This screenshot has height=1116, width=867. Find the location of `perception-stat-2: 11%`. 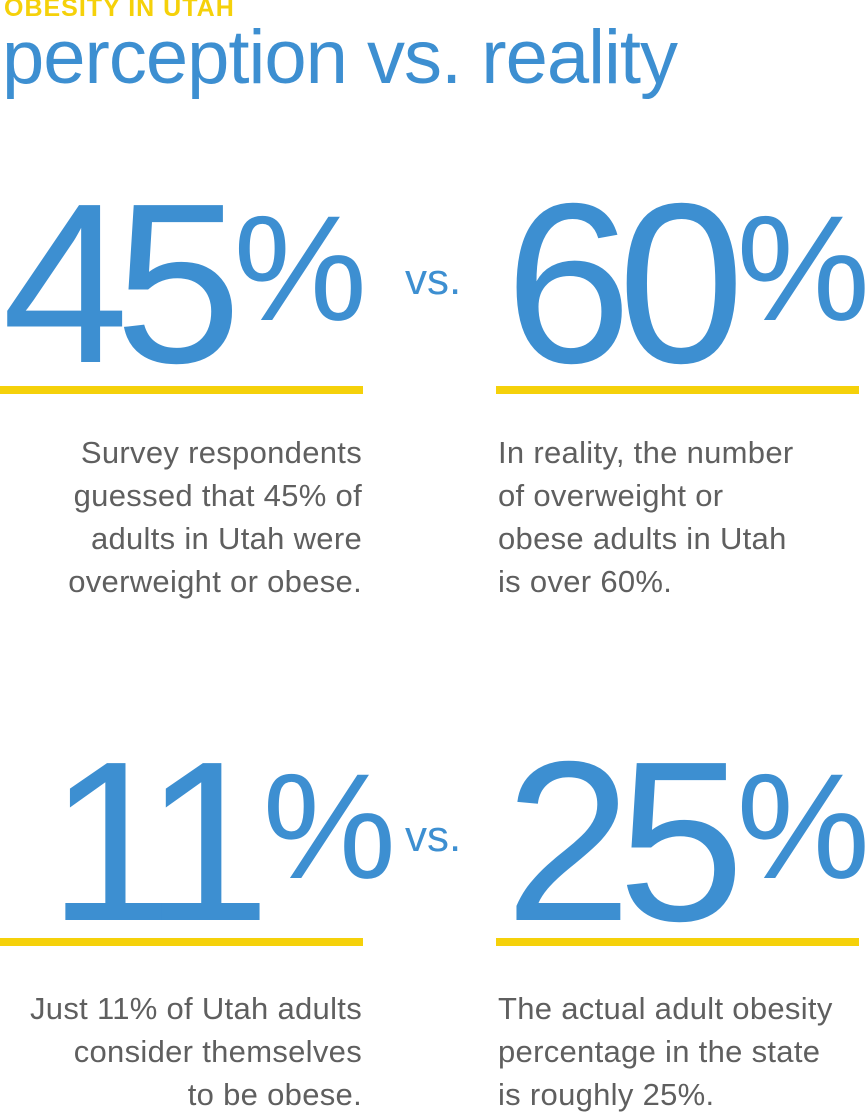

perception-stat-2: 11% is located at coordinates (222, 842).